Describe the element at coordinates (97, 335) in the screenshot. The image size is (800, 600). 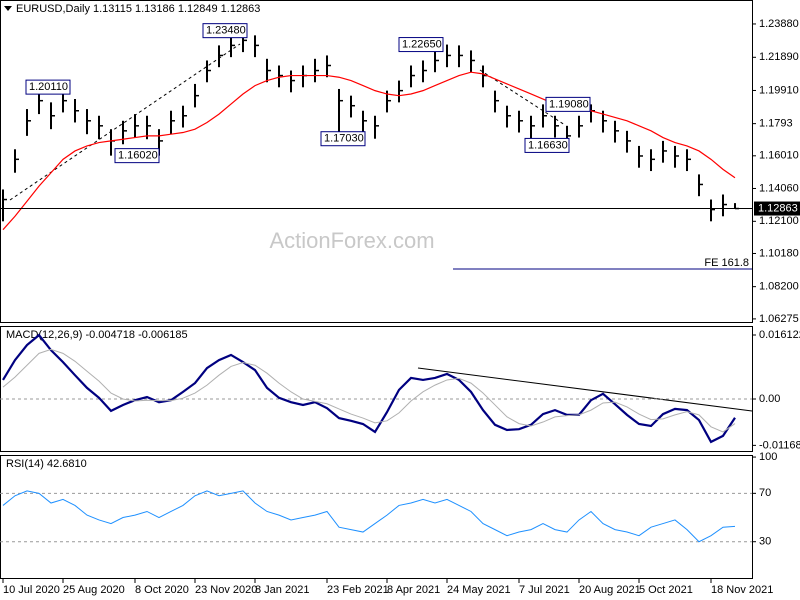
I see `panel-title: MACD(12,26,9) -0.004718 -0.006185` at that location.